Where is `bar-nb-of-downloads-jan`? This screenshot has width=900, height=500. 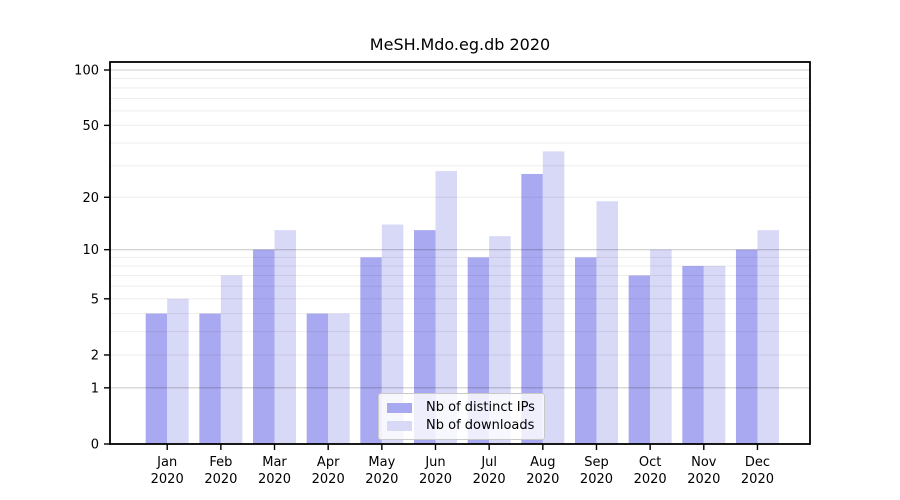
bar-nb-of-downloads-jan is located at coordinates (178, 371).